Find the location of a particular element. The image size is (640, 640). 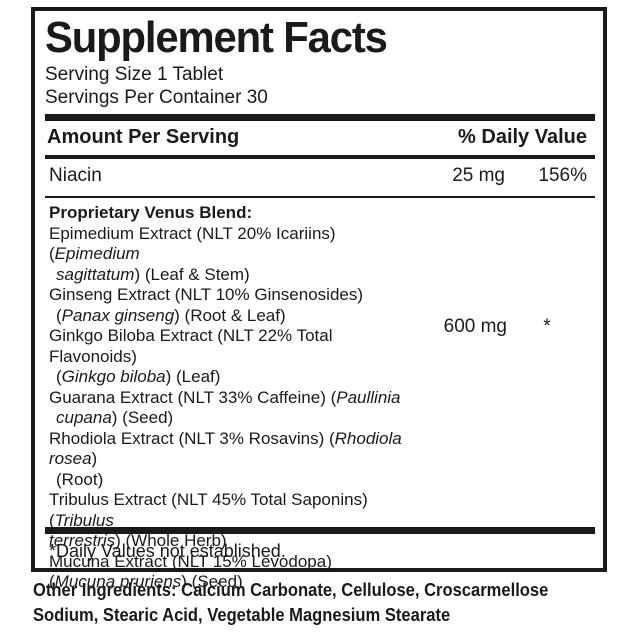

footnote-text: *Daily Values not established. is located at coordinates (167, 551).